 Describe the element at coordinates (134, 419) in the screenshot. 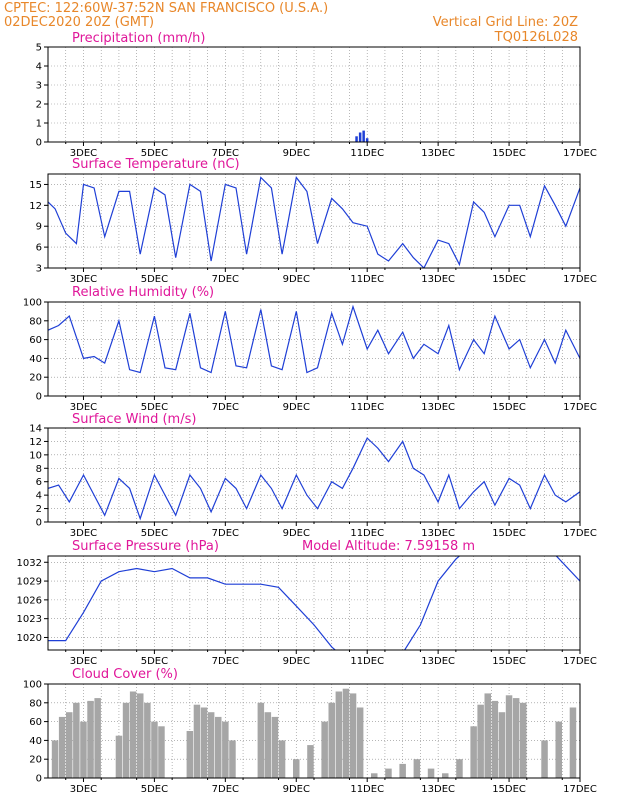

I see `panel-title: Surface Wind (m/s)` at that location.